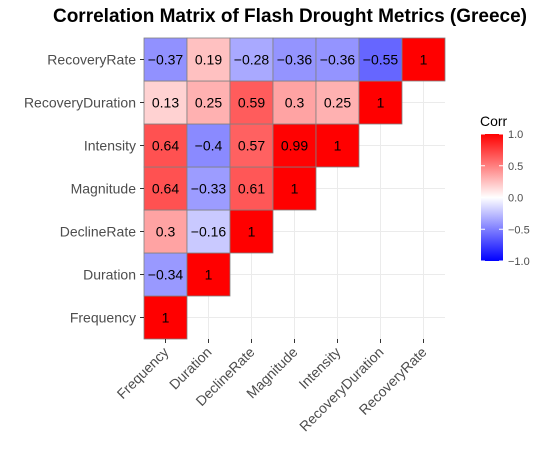  What do you see at coordinates (103, 318) in the screenshot?
I see `y-tick-label: Frequency` at bounding box center [103, 318].